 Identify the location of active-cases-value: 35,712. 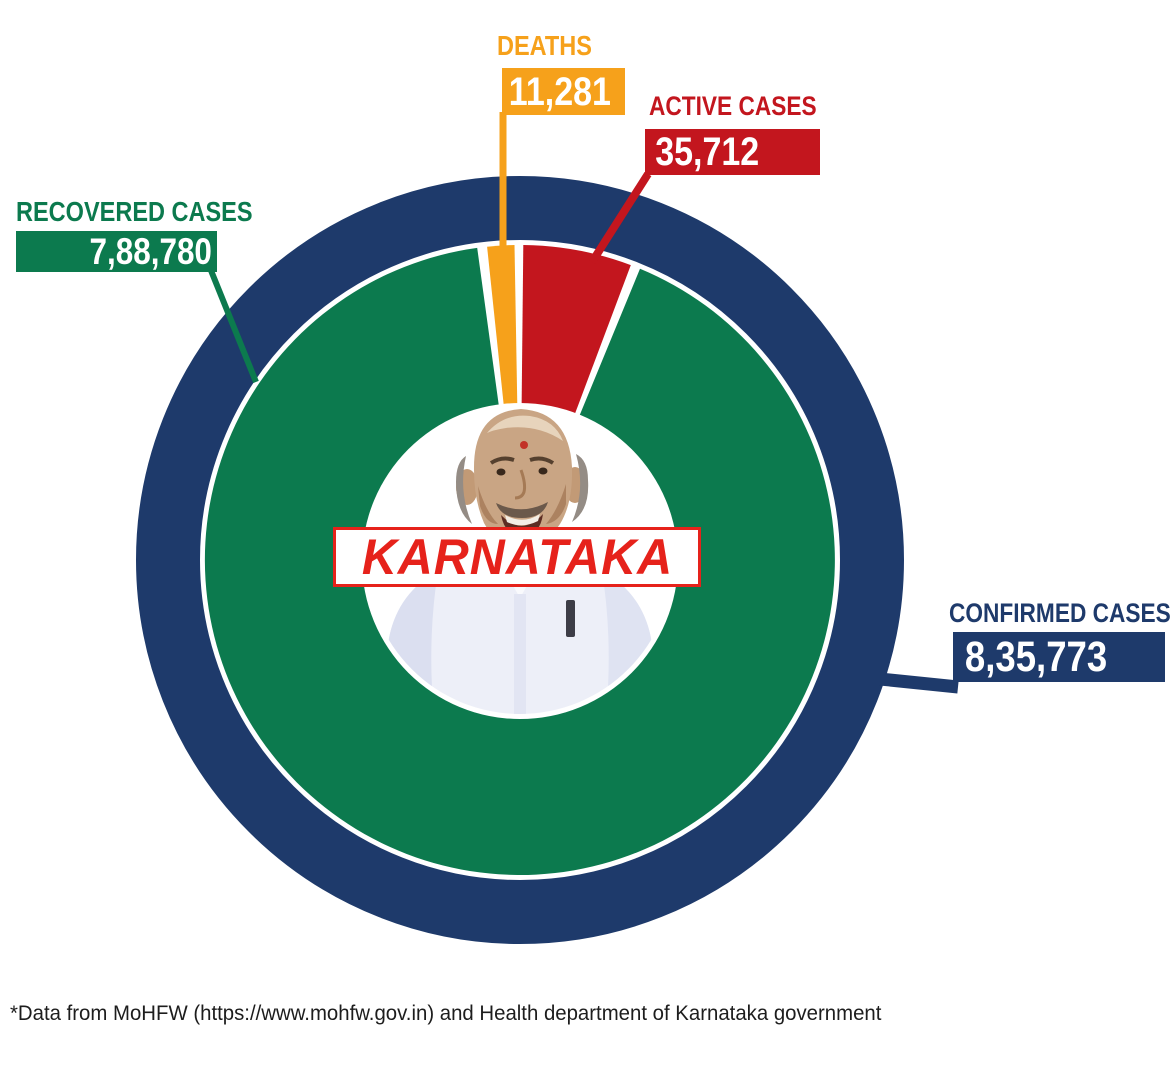
(707, 152).